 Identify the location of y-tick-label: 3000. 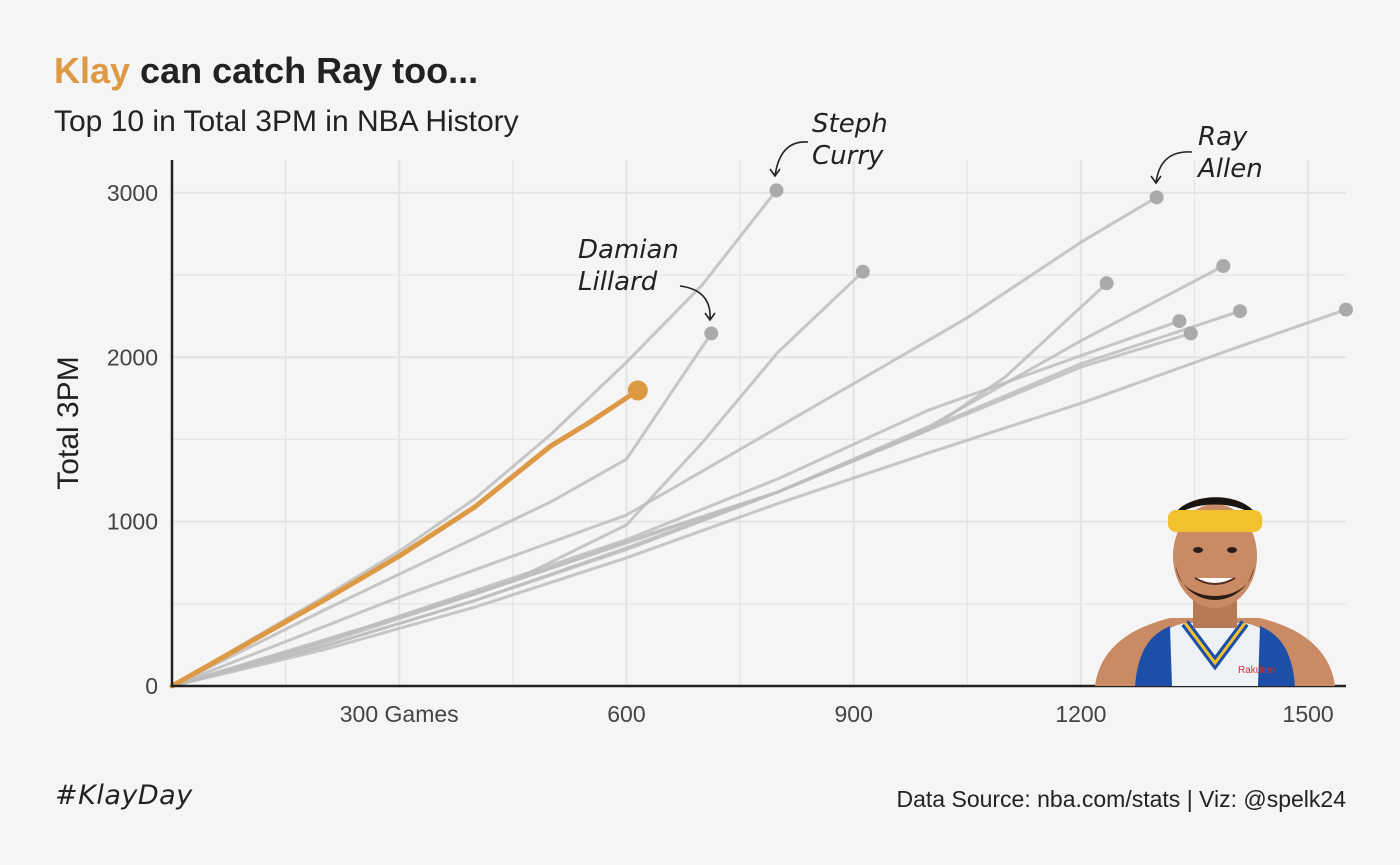
(132, 193).